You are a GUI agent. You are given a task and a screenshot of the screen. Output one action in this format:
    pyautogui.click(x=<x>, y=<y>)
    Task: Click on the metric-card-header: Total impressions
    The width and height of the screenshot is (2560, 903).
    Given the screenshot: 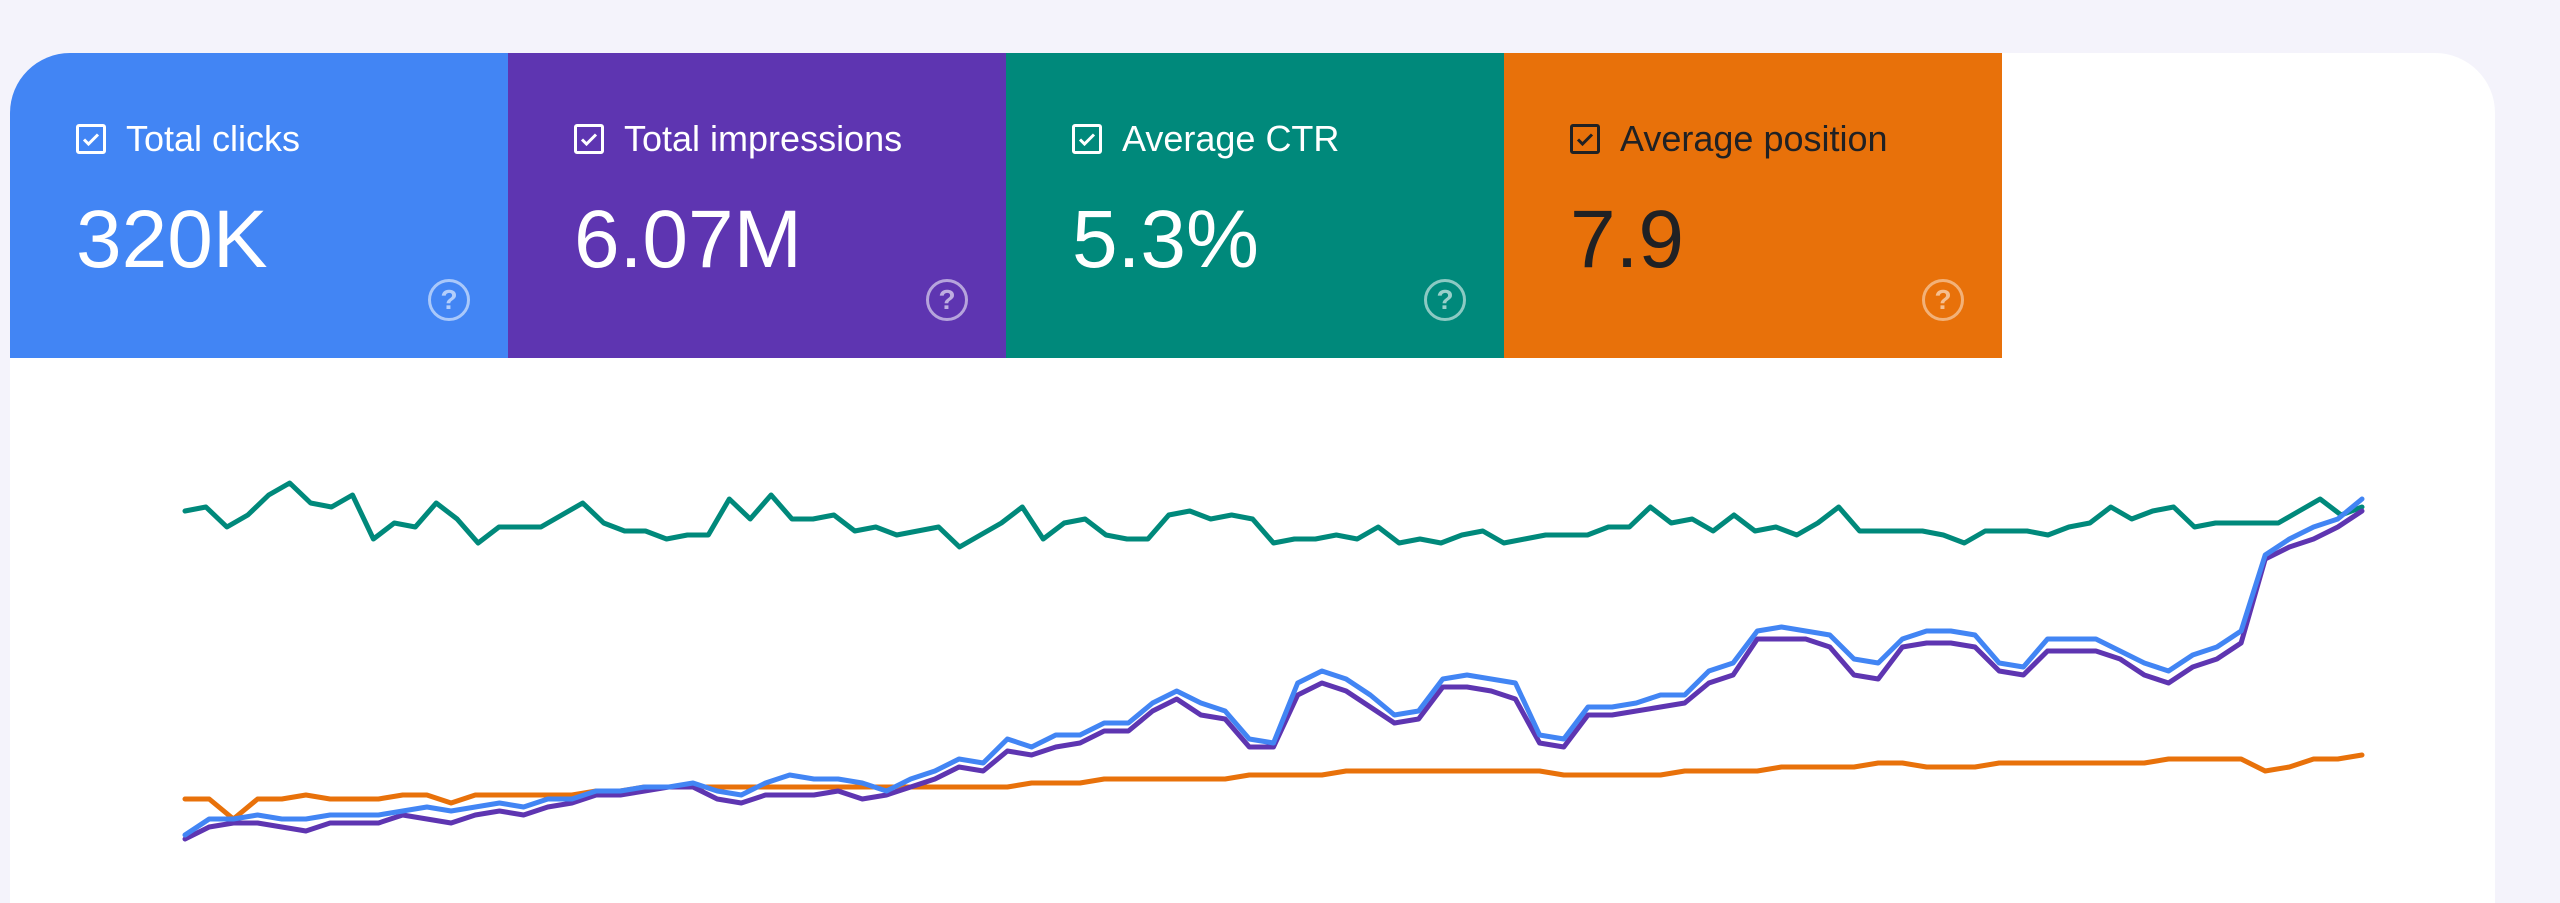 What is the action you would take?
    pyautogui.click(x=738, y=139)
    